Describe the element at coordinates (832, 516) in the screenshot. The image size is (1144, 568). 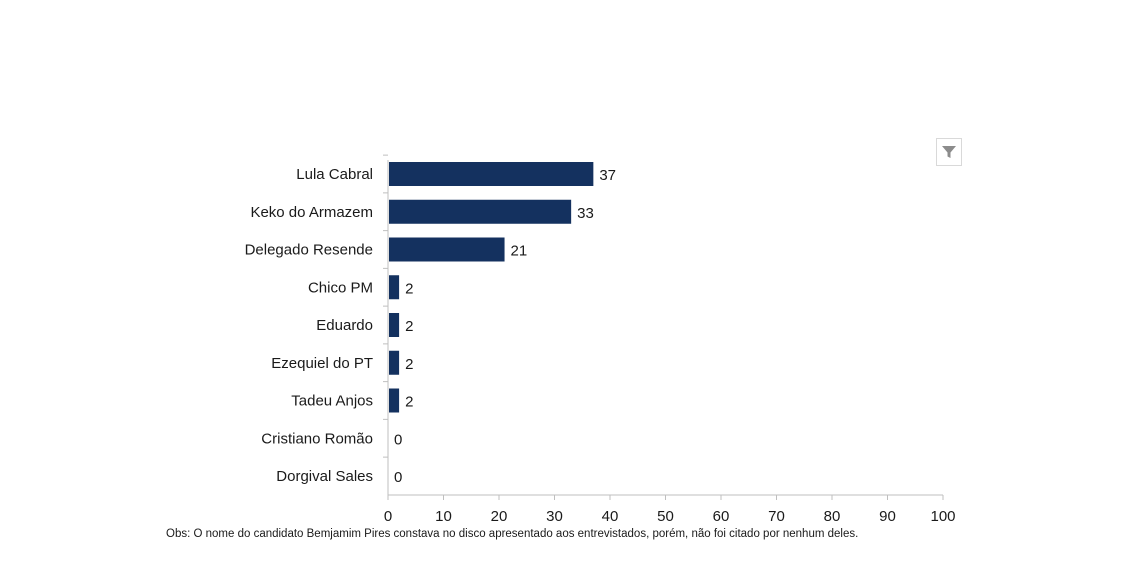
I see `x-tick-label: 80` at that location.